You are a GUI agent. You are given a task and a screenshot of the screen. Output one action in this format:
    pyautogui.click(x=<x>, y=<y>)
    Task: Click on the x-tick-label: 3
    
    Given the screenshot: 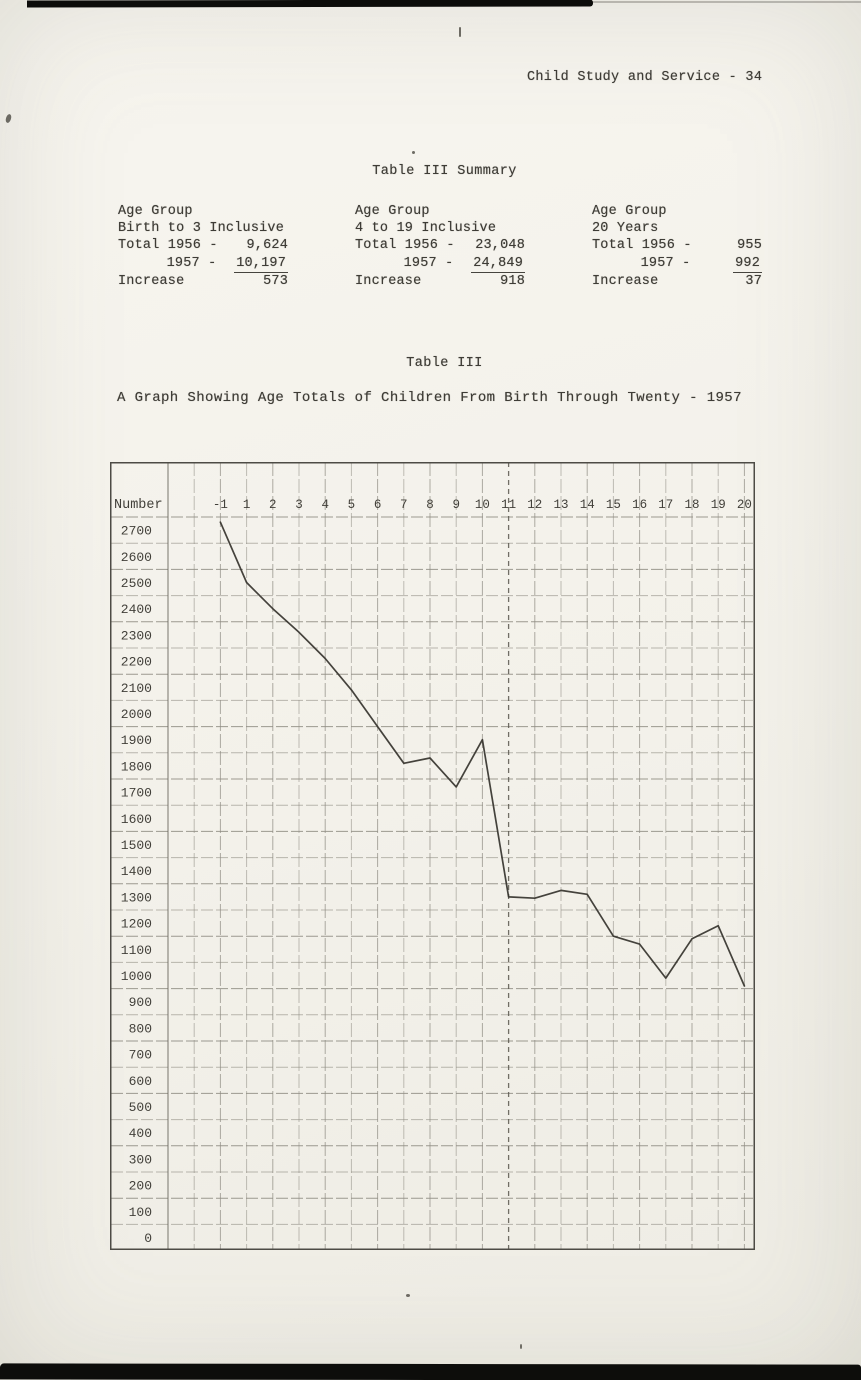 What is the action you would take?
    pyautogui.click(x=299, y=505)
    